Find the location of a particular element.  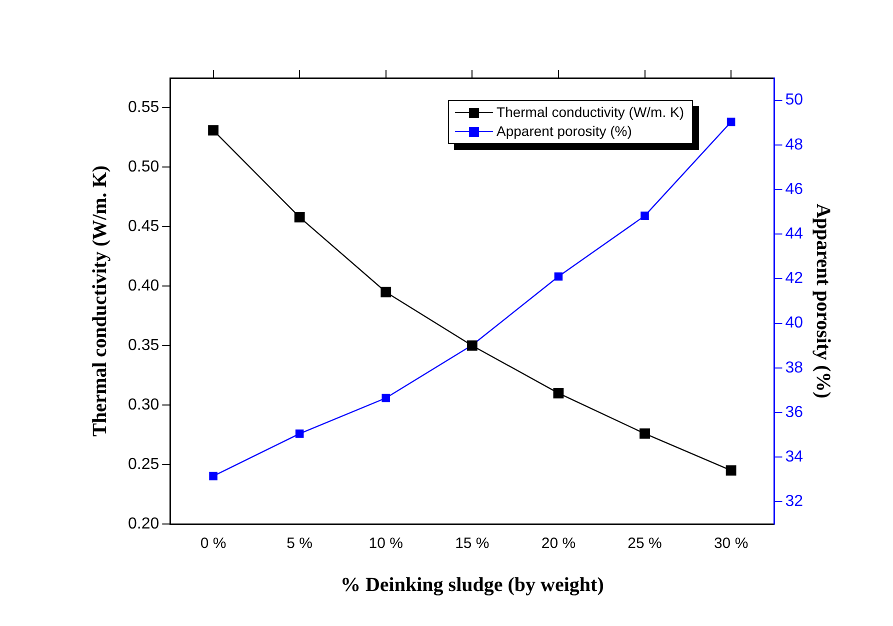

x-axis-title: % Deinking sludge (by weight) is located at coordinates (472, 585).